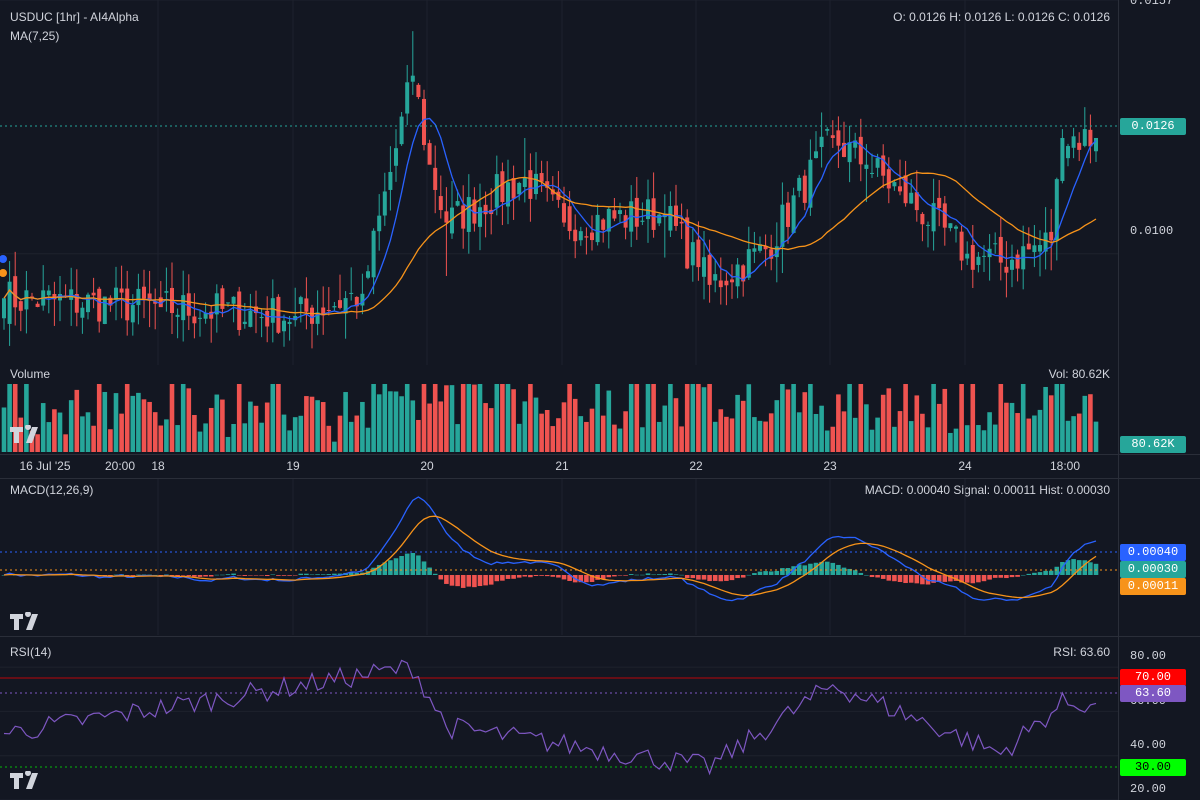 Image resolution: width=1200 pixels, height=800 pixels. Describe the element at coordinates (1153, 767) in the screenshot. I see `rsi-oversold-badge: 30.00` at that location.